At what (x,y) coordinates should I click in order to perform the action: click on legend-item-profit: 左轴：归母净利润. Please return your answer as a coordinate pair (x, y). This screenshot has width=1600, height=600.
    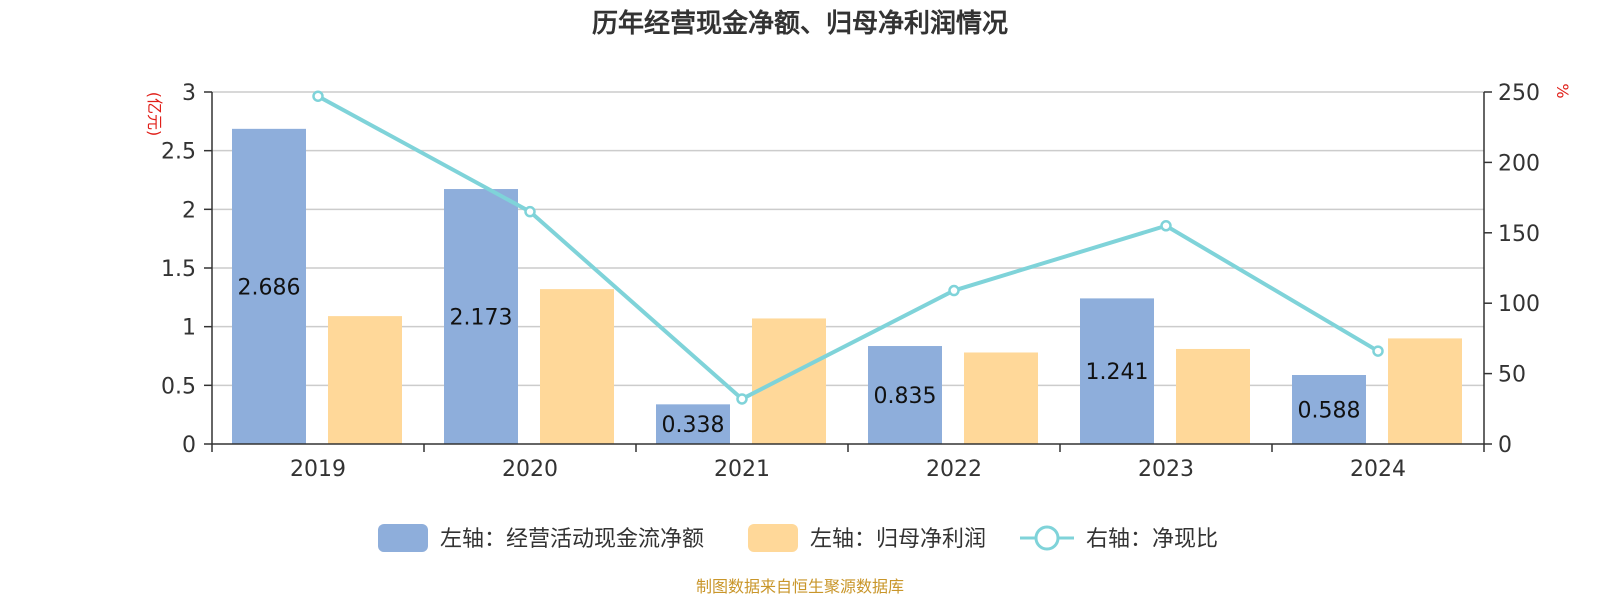
    Looking at the image, I should click on (867, 538).